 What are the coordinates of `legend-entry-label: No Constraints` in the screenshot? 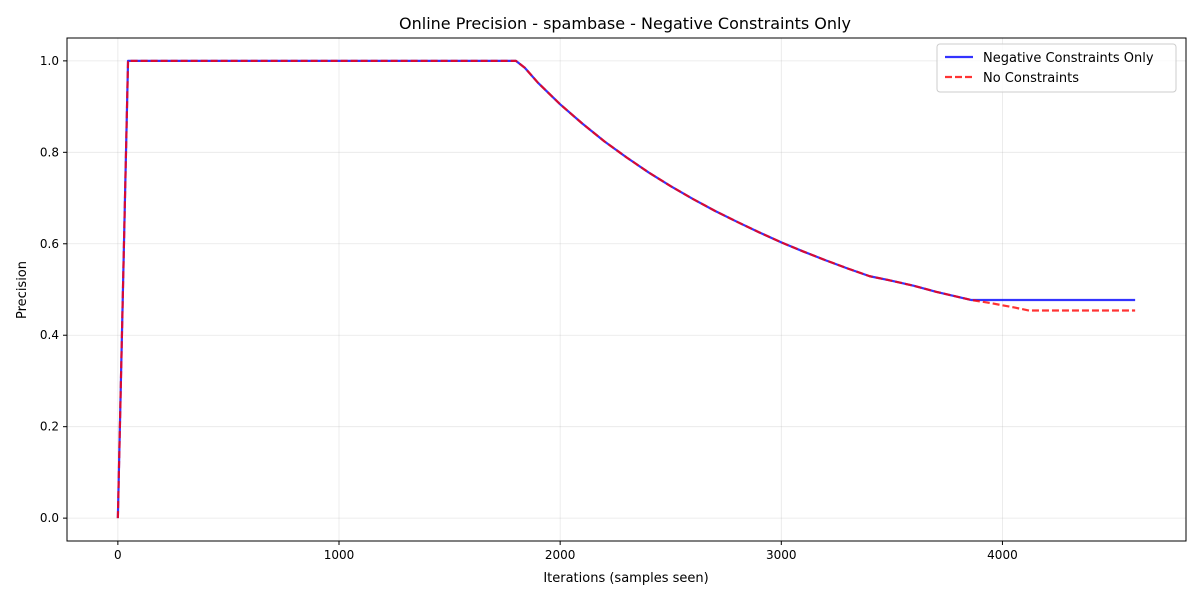 It's located at (1031, 78).